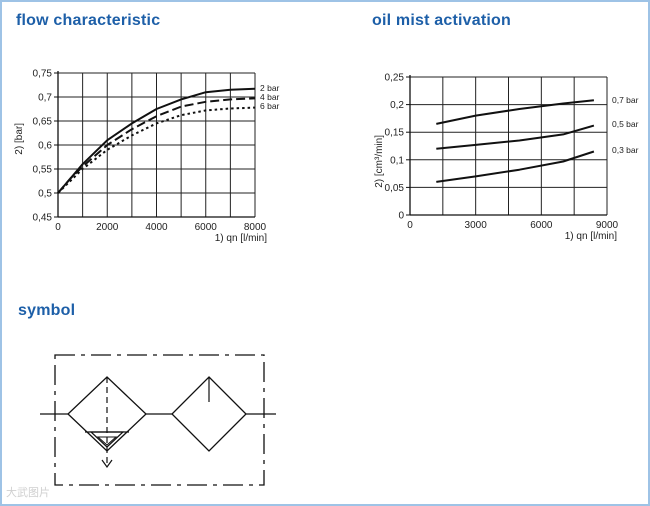 The image size is (650, 506). What do you see at coordinates (270, 97) in the screenshot?
I see `series-label: 4 bar` at bounding box center [270, 97].